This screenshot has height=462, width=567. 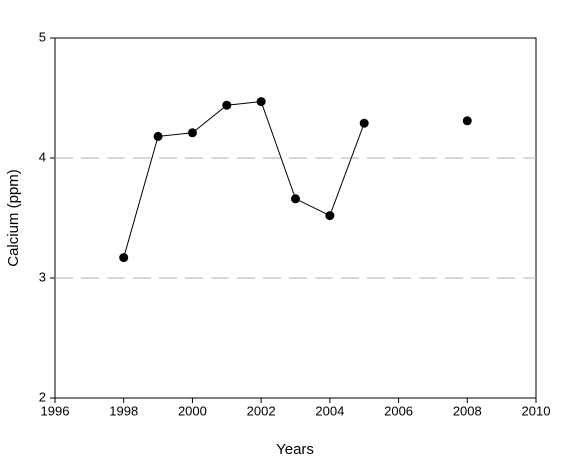 What do you see at coordinates (42, 396) in the screenshot?
I see `y-tick-label: 2` at bounding box center [42, 396].